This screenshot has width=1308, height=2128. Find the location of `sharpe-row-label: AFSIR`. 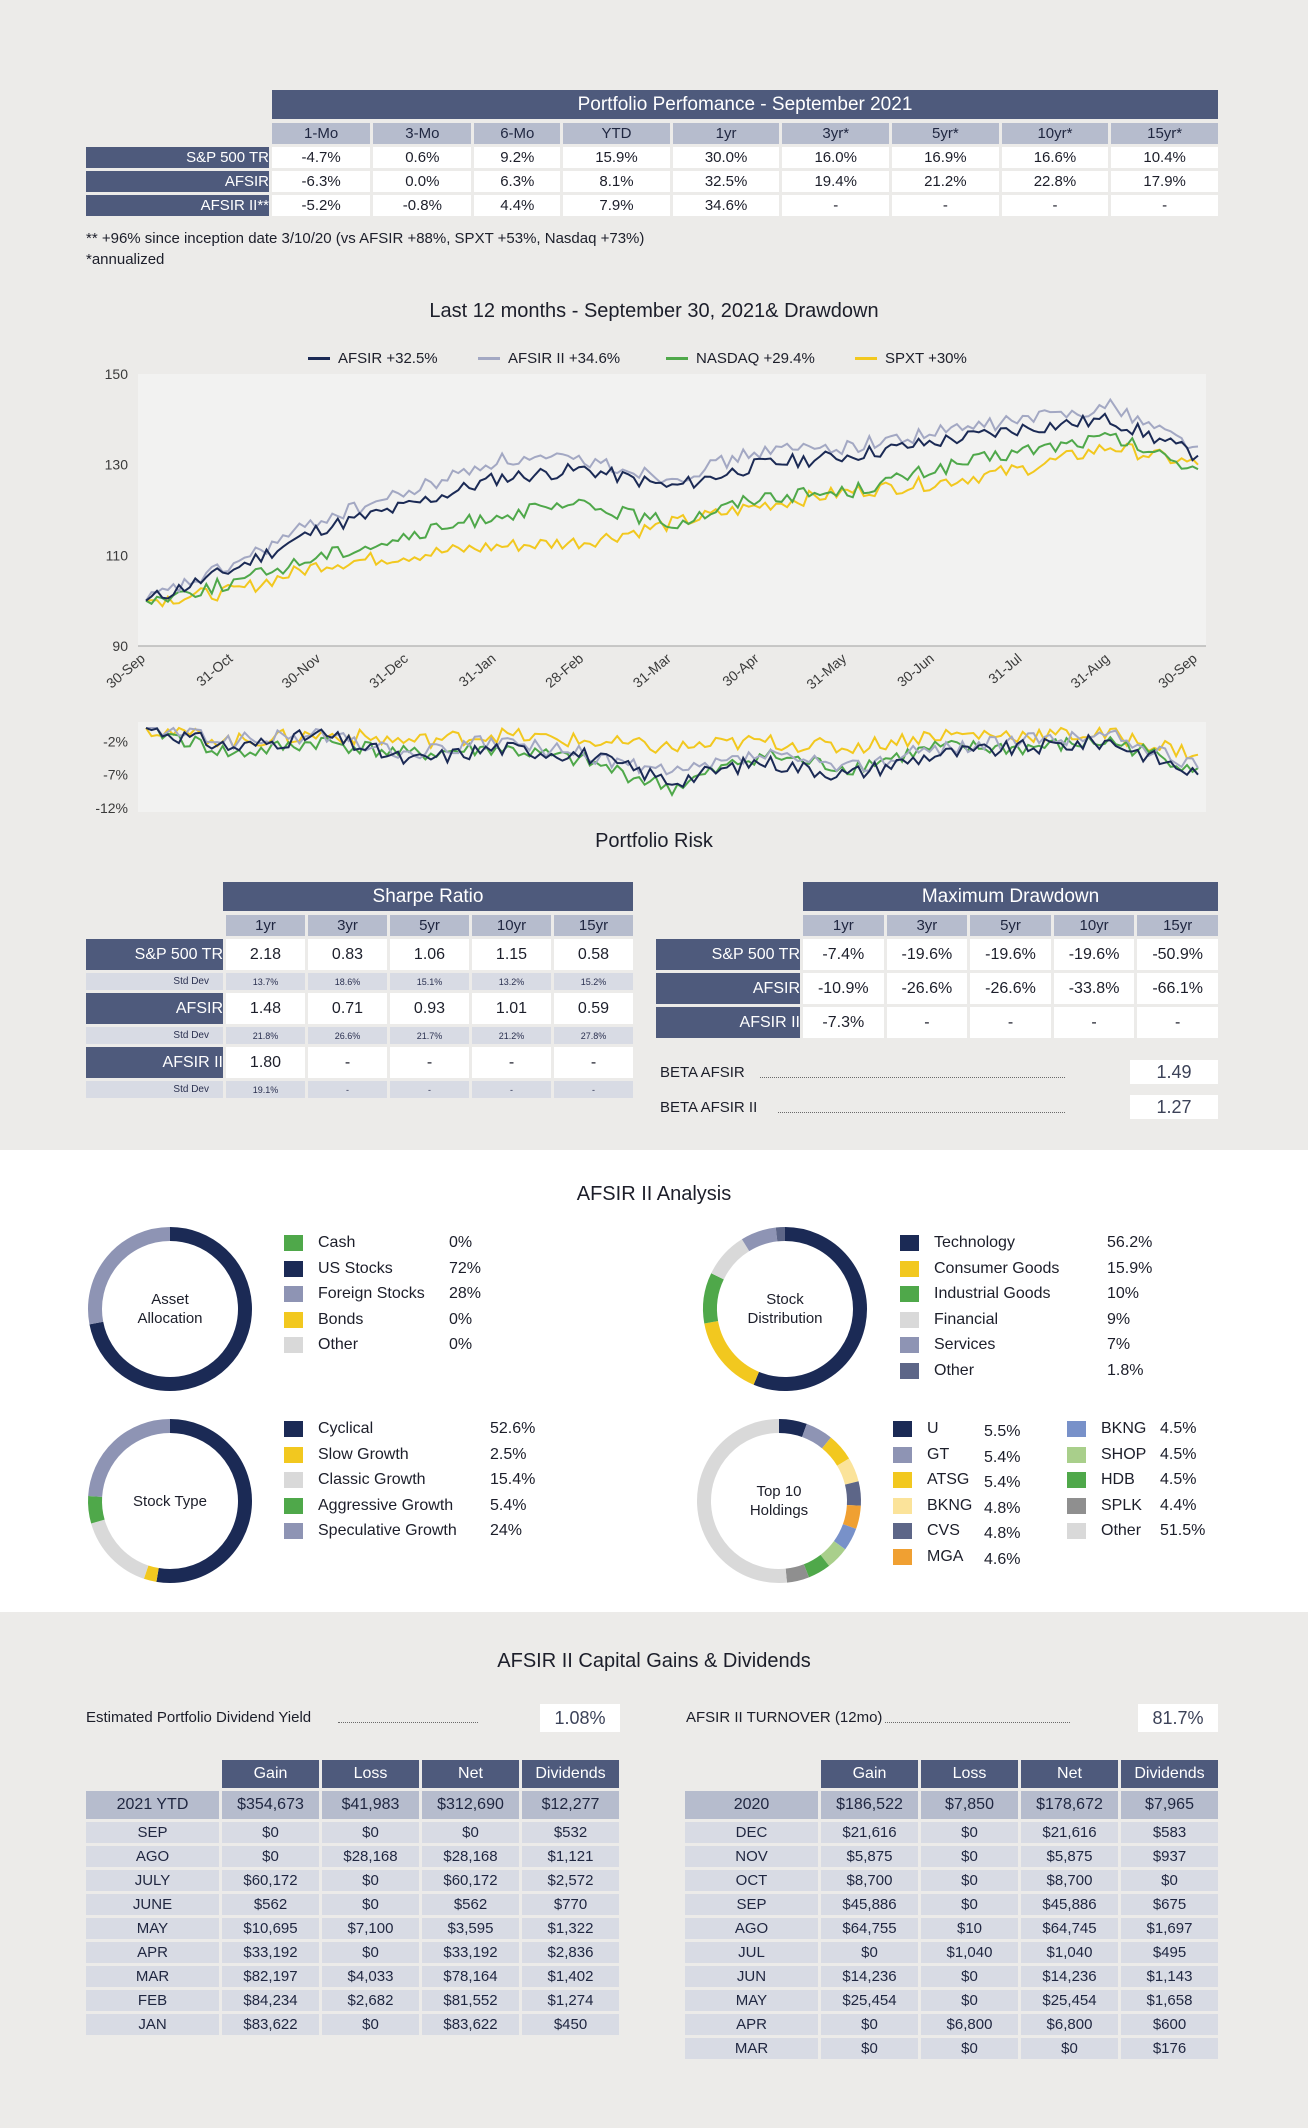

sharpe-row-label: AFSIR is located at coordinates (154, 1008).